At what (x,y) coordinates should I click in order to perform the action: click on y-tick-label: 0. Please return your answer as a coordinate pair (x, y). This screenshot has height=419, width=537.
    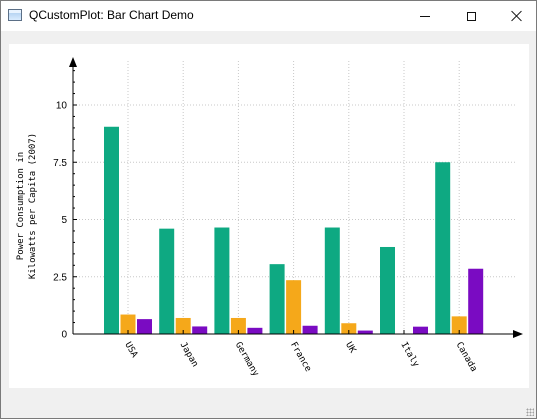
    Looking at the image, I should click on (64, 335).